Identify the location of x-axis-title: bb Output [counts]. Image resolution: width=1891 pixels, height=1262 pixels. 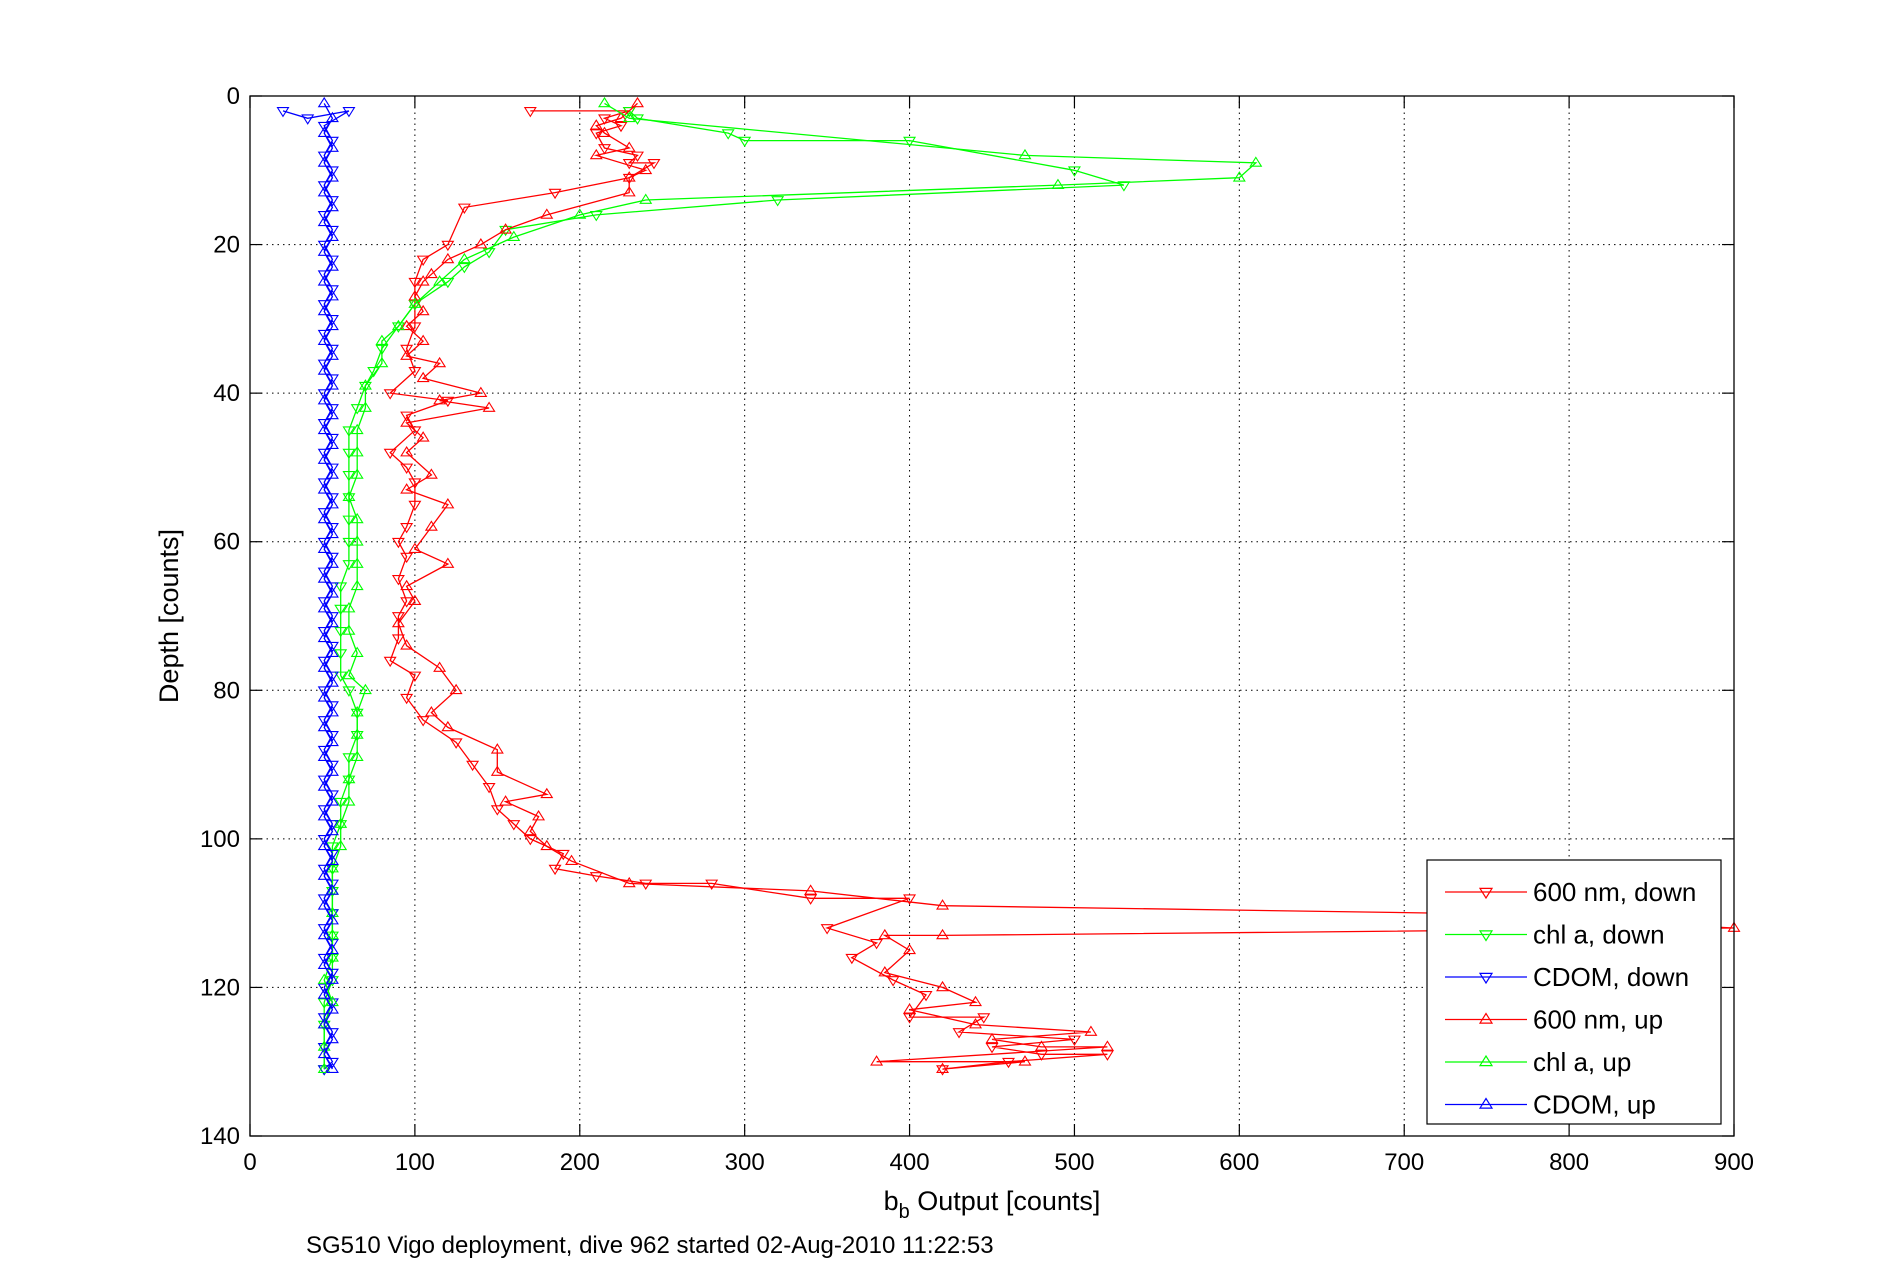
(992, 1204).